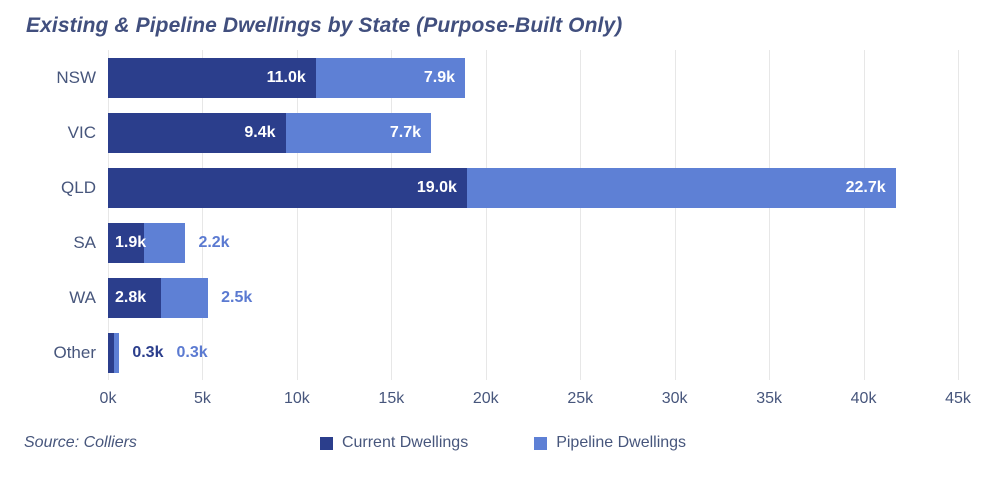  I want to click on legend-item-current: Current Dwellings, so click(394, 443).